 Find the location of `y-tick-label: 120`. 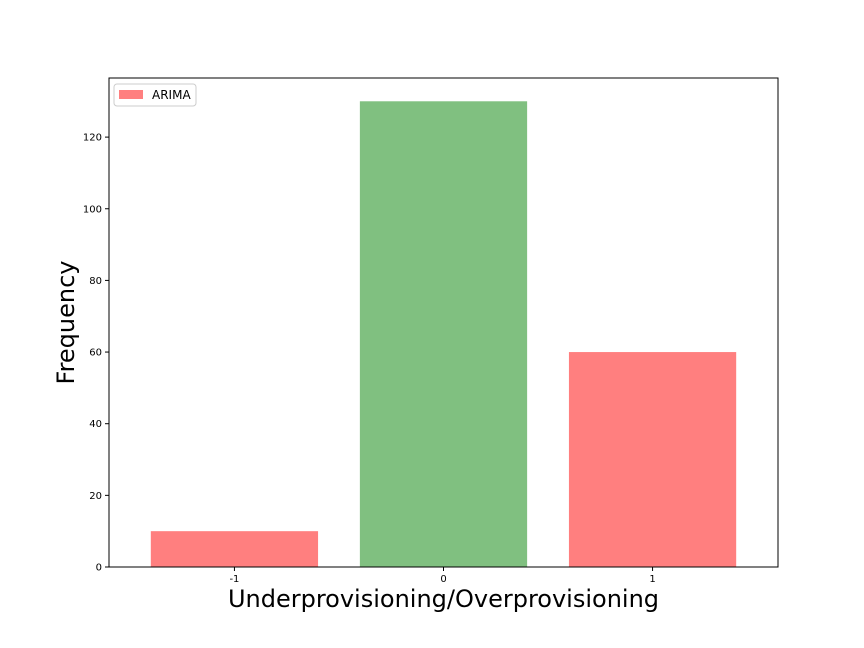

y-tick-label: 120 is located at coordinates (92, 138).